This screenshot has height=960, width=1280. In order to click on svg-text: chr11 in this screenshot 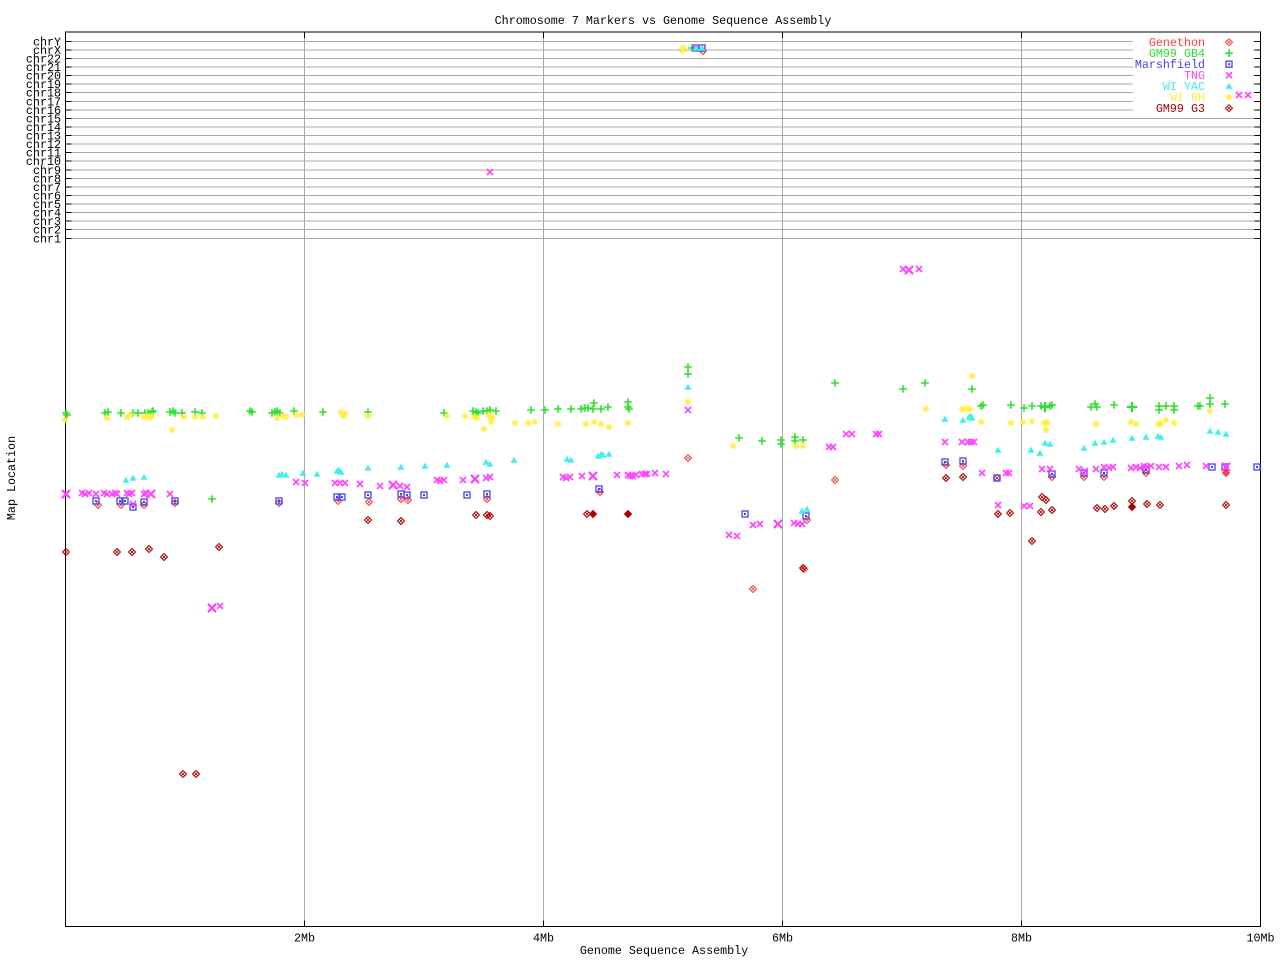, I will do `click(43, 154)`.